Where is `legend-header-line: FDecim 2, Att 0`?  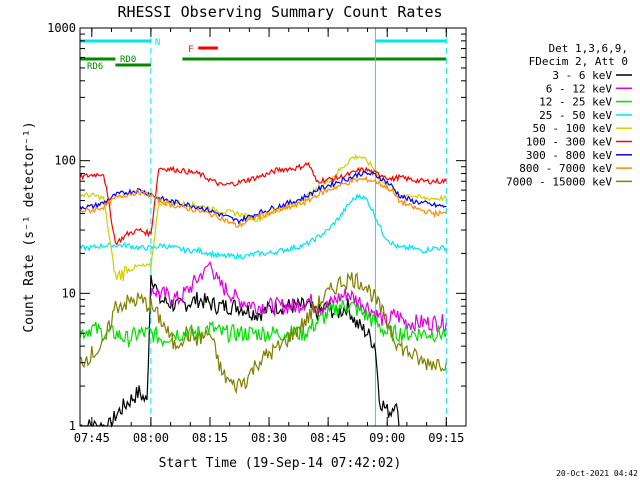
legend-header-line: FDecim 2, Att 0 is located at coordinates (578, 61).